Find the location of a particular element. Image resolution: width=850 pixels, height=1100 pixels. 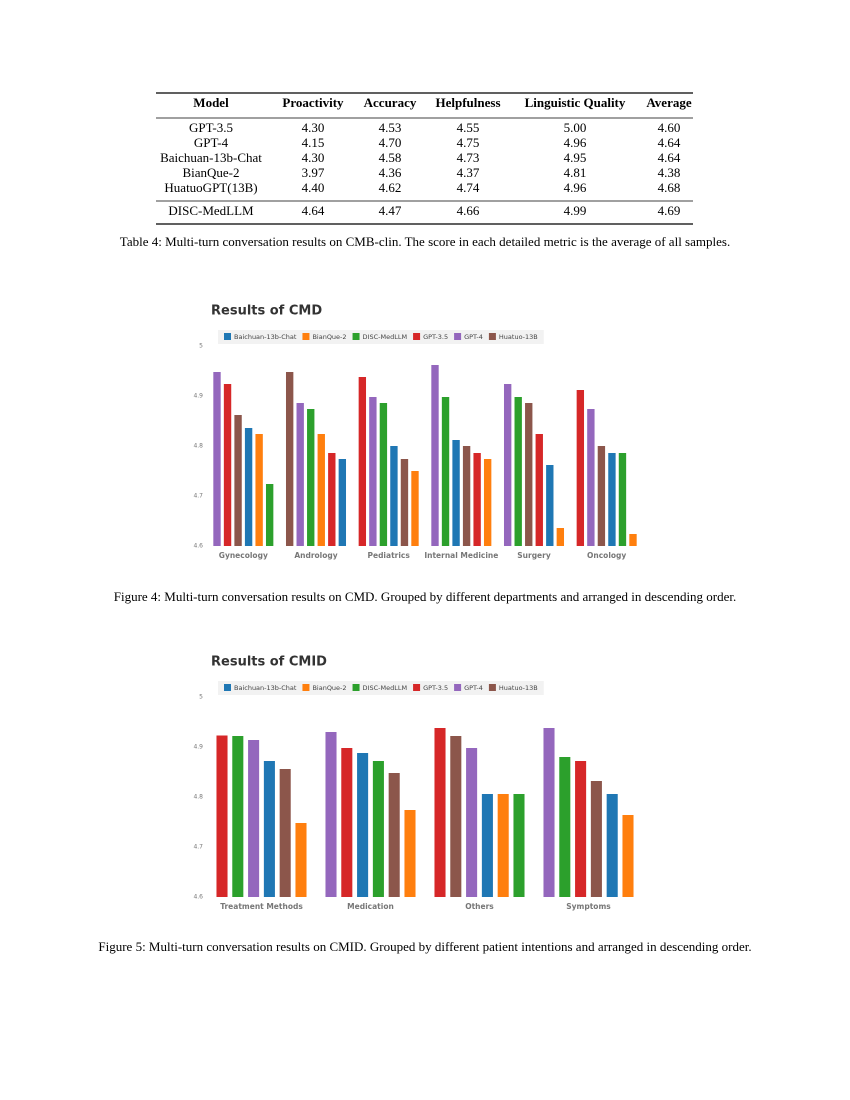

table-cell: 5.00 is located at coordinates (575, 127).